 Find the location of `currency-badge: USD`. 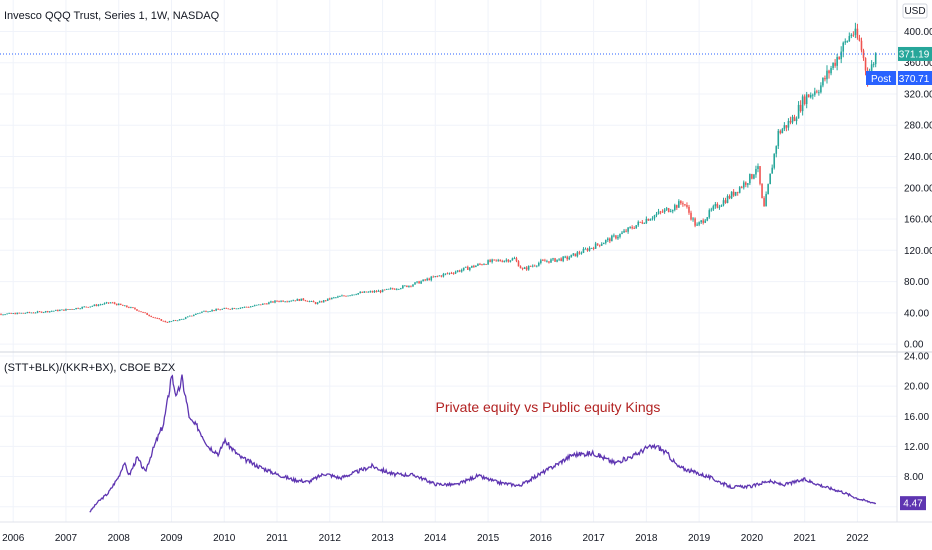

currency-badge: USD is located at coordinates (915, 11).